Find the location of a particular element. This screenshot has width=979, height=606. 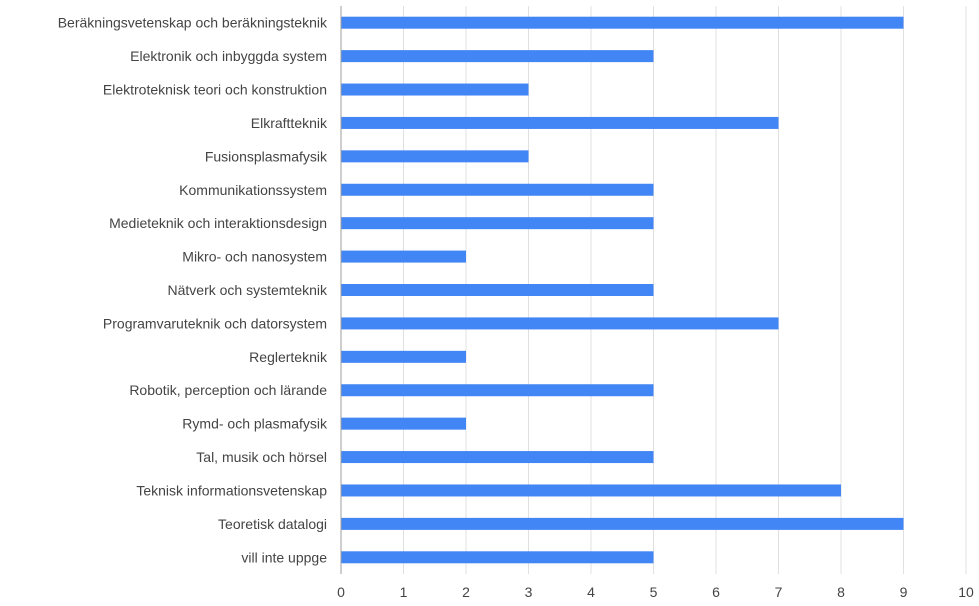

category-label: Teknisk informationsvetenskap is located at coordinates (231, 490).